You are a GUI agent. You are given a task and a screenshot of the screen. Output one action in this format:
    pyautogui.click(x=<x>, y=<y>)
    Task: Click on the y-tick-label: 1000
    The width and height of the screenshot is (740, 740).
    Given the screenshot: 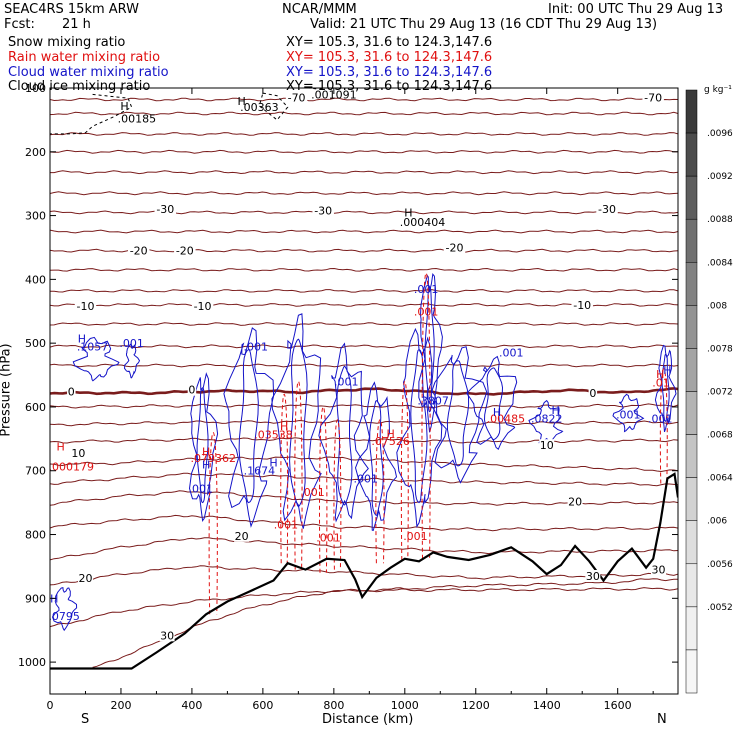 What is the action you would take?
    pyautogui.click(x=32, y=662)
    